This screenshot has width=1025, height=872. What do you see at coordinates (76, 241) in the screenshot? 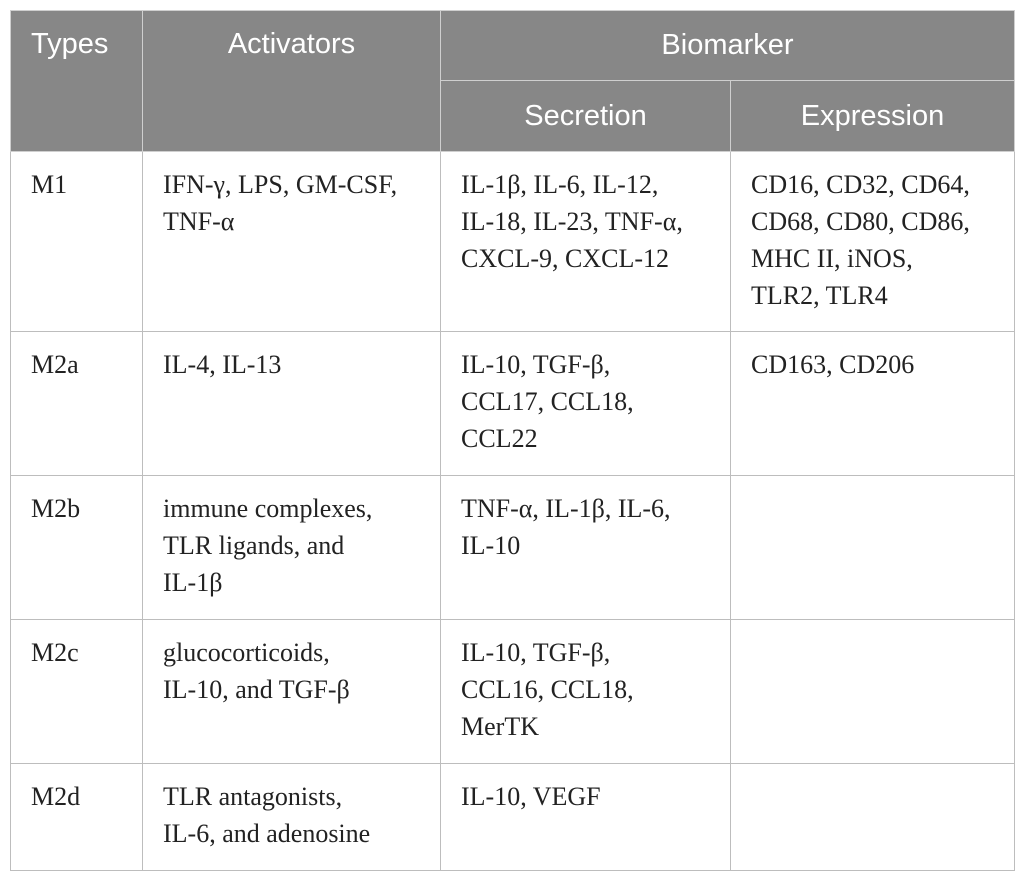
I see `cell-type: M1` at bounding box center [76, 241].